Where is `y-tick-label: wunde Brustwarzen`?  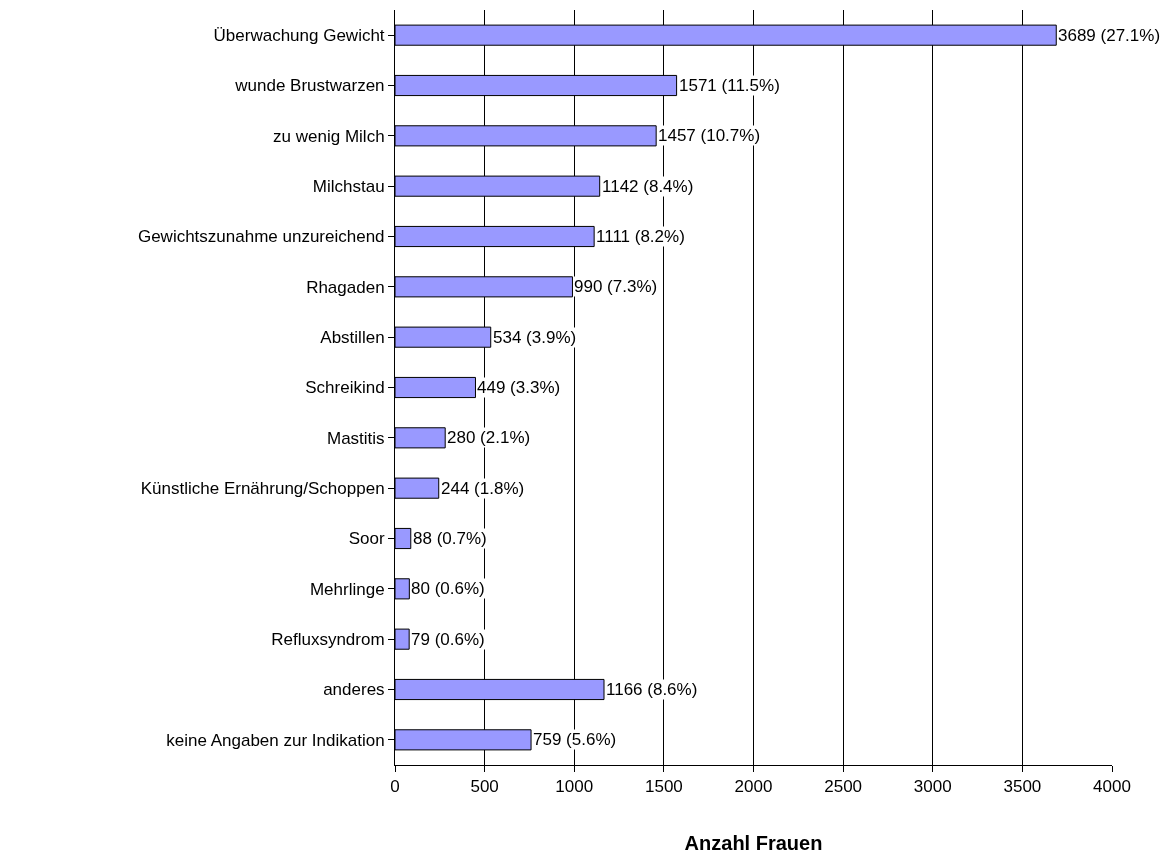
y-tick-label: wunde Brustwarzen is located at coordinates (309, 86).